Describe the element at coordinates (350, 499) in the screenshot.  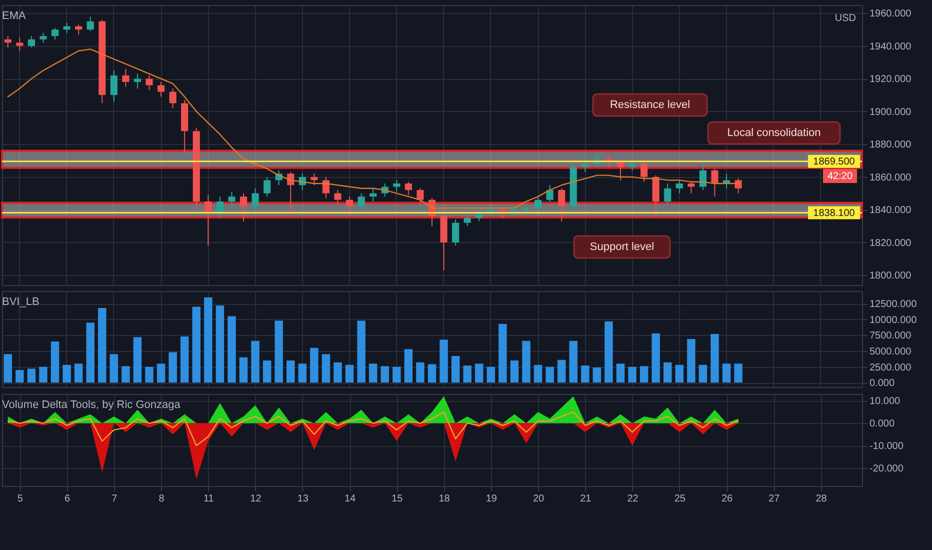
I see `x-tick-label: 14` at that location.